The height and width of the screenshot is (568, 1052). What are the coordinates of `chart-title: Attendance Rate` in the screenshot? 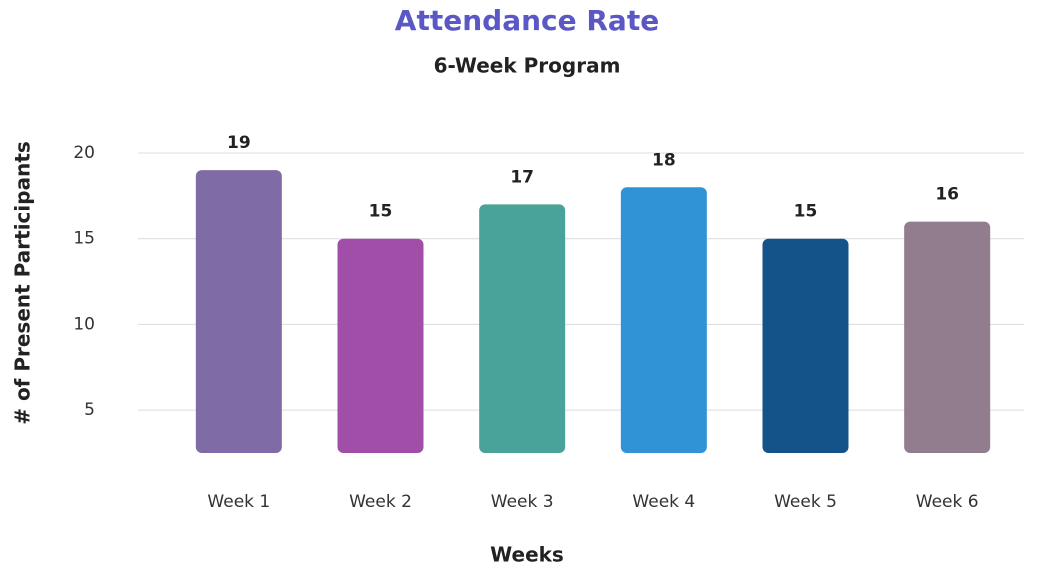 It's located at (527, 20).